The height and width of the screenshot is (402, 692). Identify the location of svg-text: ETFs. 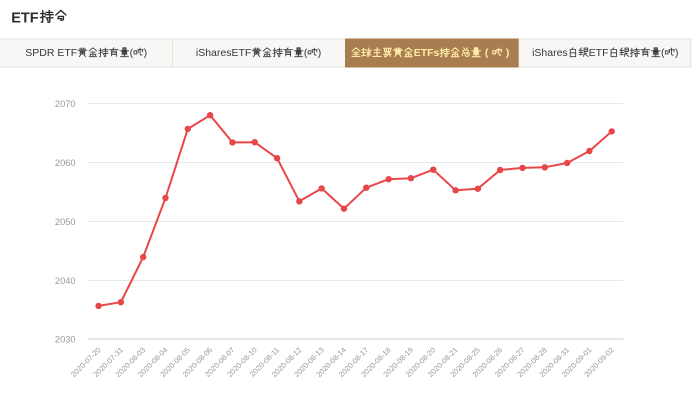
(427, 53).